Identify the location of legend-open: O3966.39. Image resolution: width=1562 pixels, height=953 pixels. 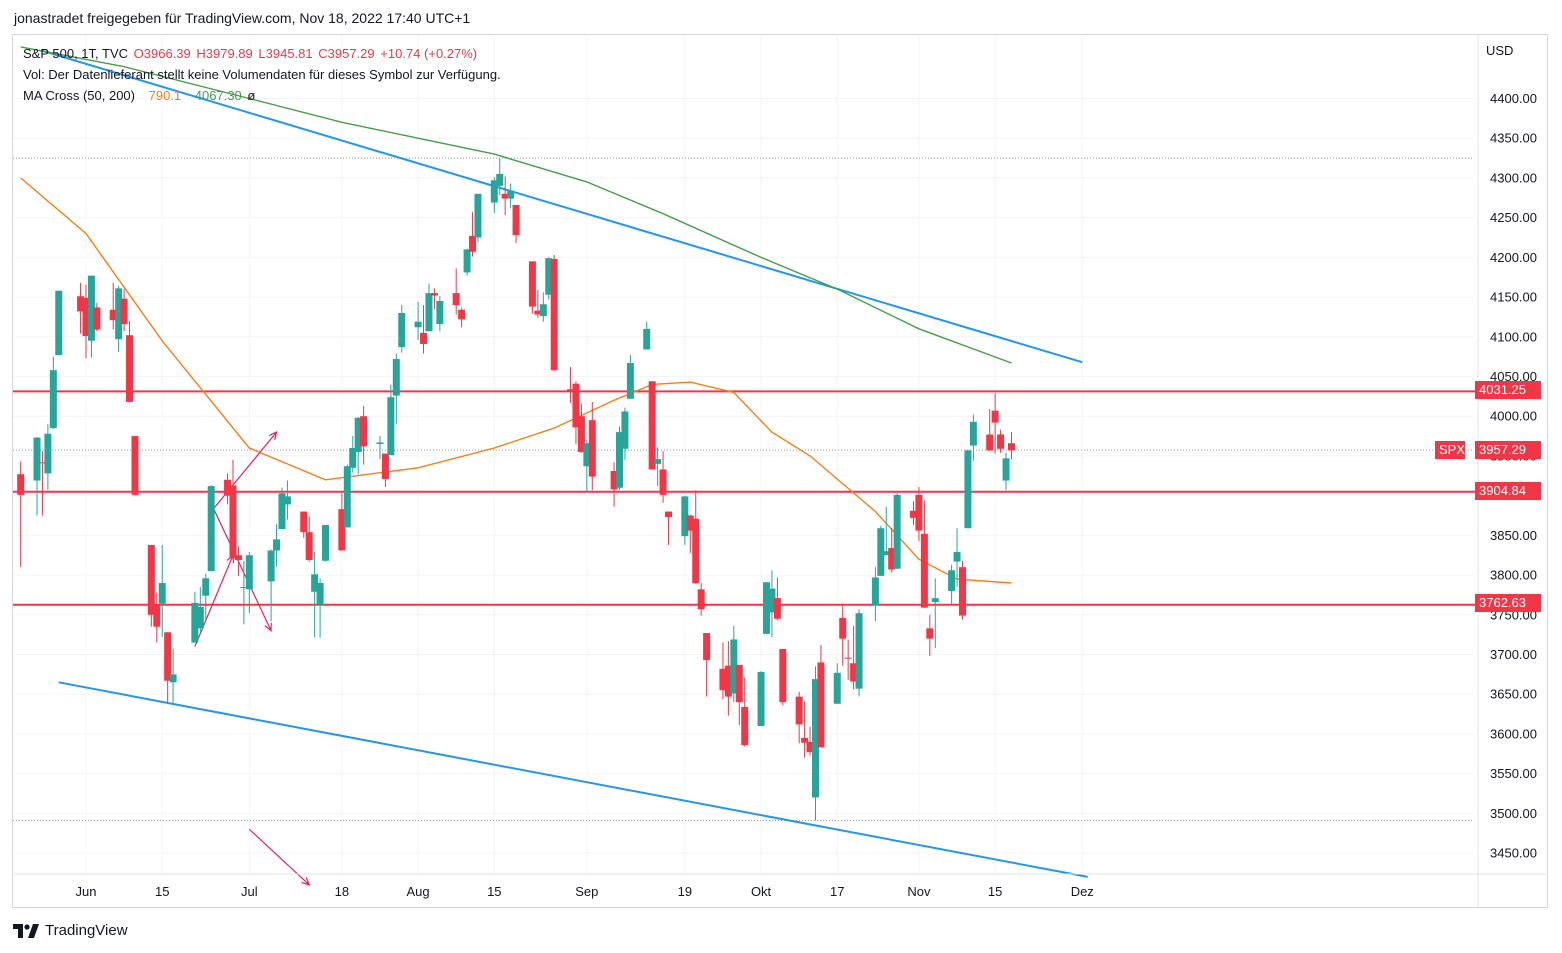
(162, 53).